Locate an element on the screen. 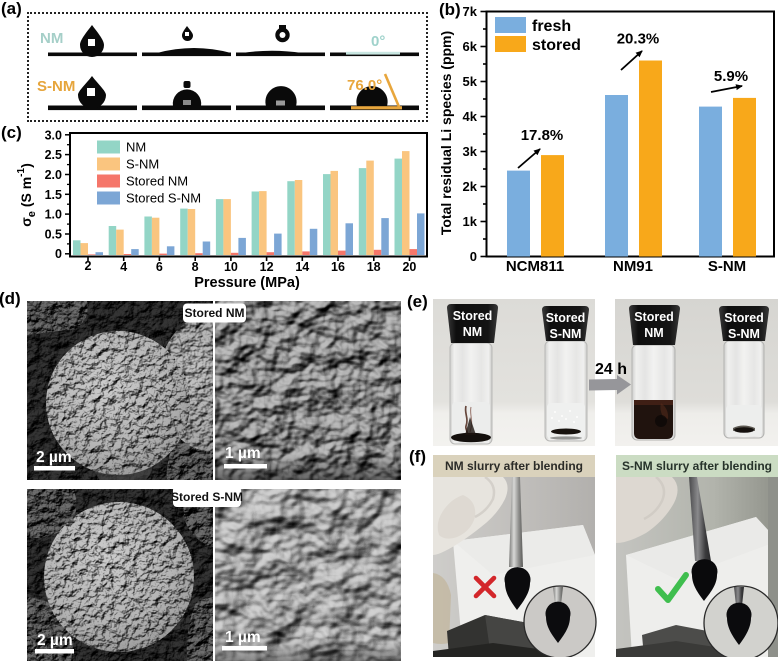 This screenshot has width=780, height=666. svg-text:Total residual Li species (ppm: Total residual Li species (ppm) is located at coordinates (446, 133).